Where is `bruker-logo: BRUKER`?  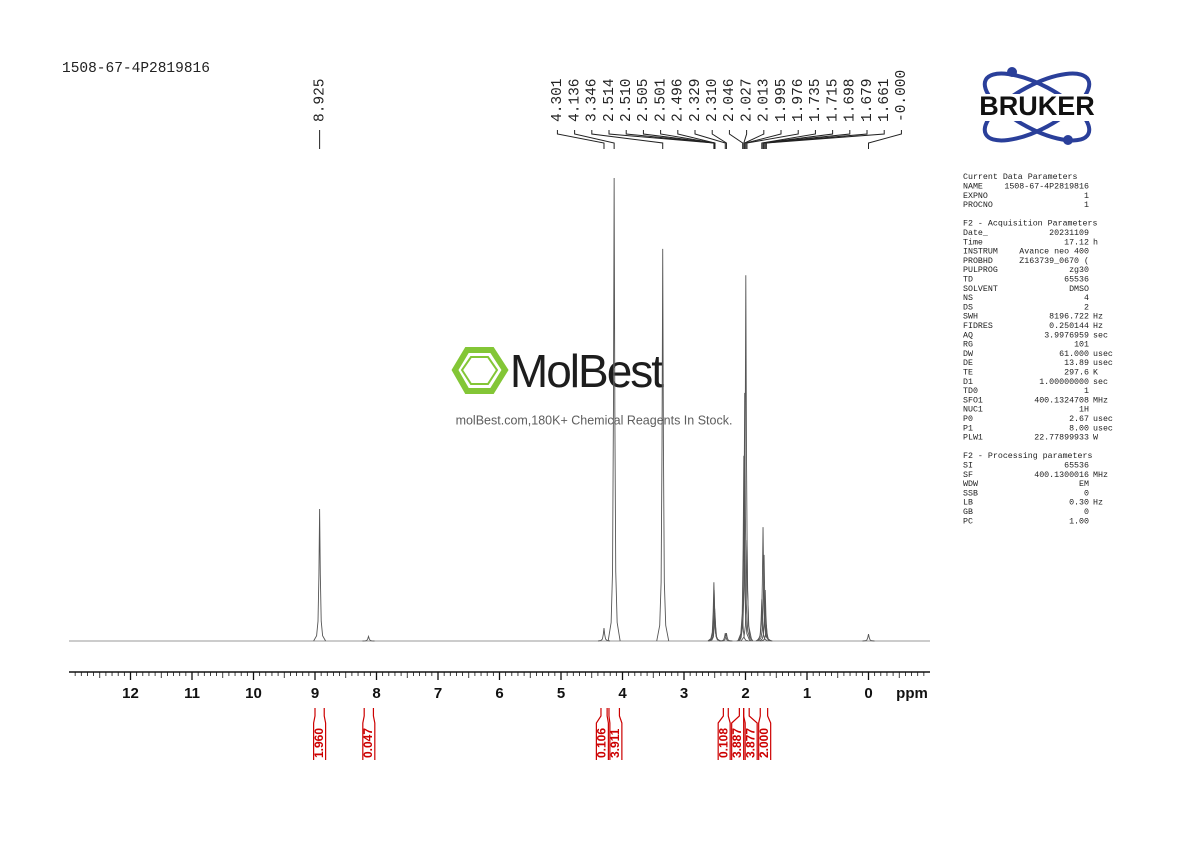 bruker-logo: BRUKER is located at coordinates (1037, 106).